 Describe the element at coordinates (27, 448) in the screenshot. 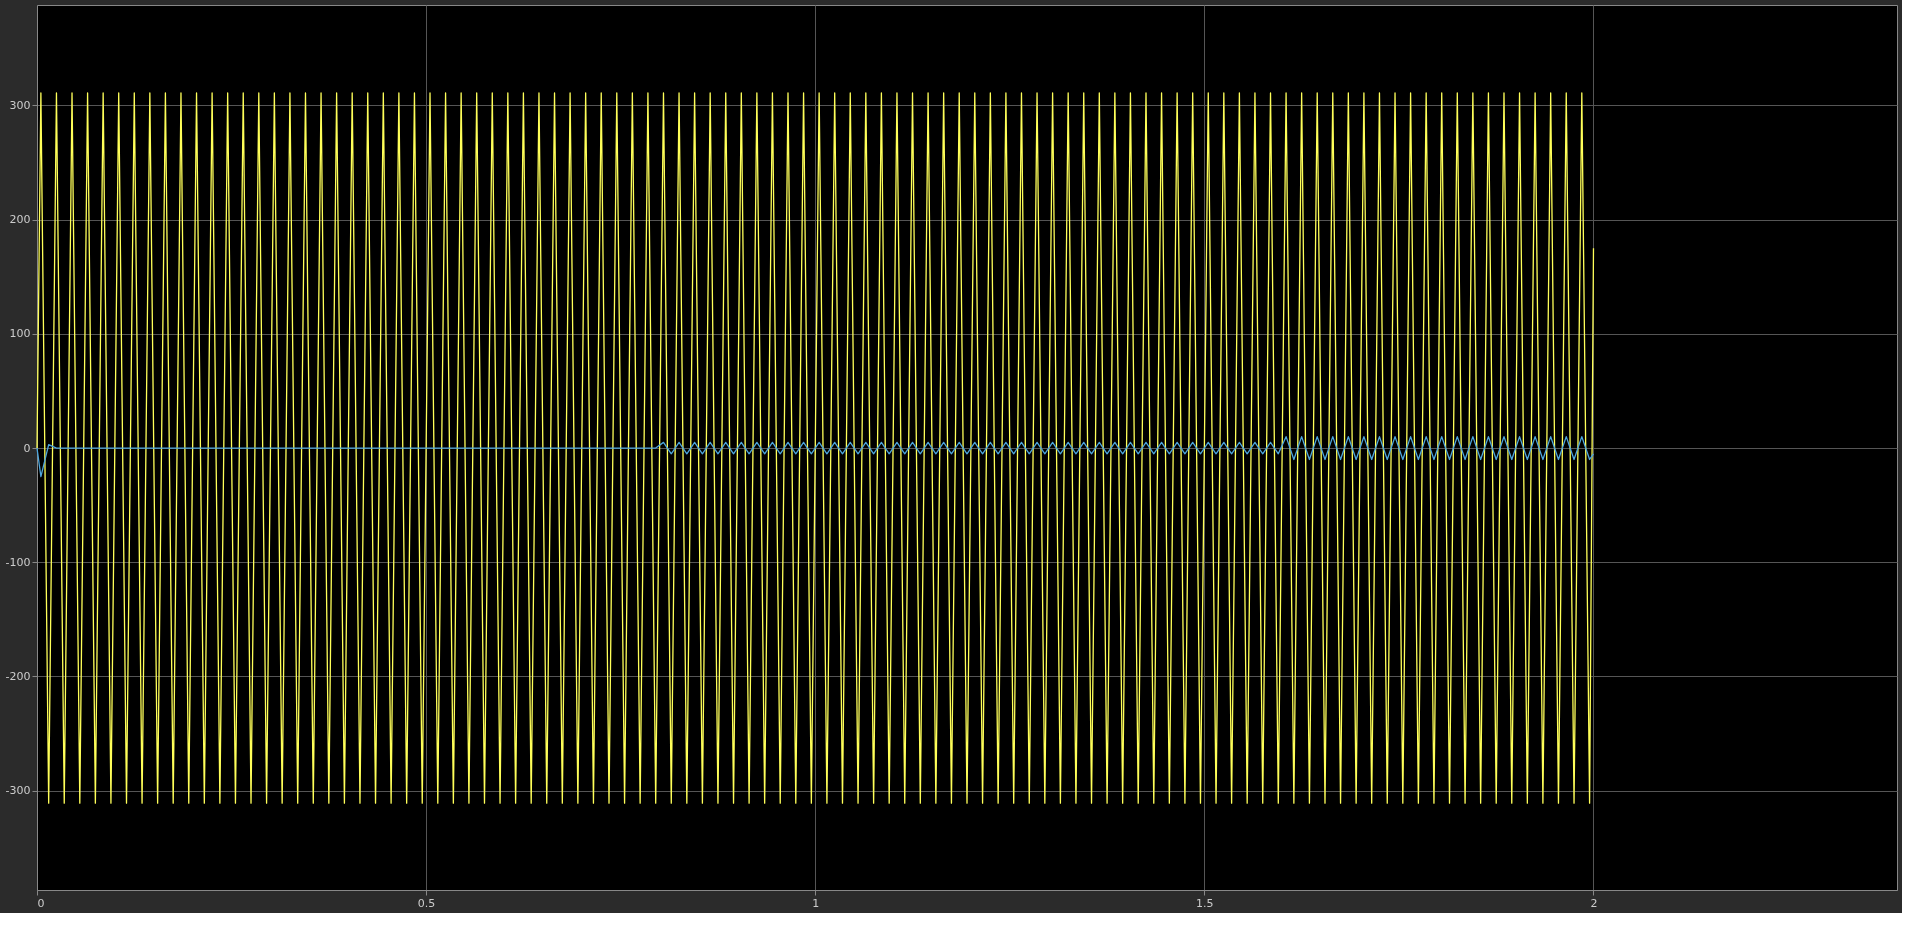

I see `y-tick-label: 0` at that location.